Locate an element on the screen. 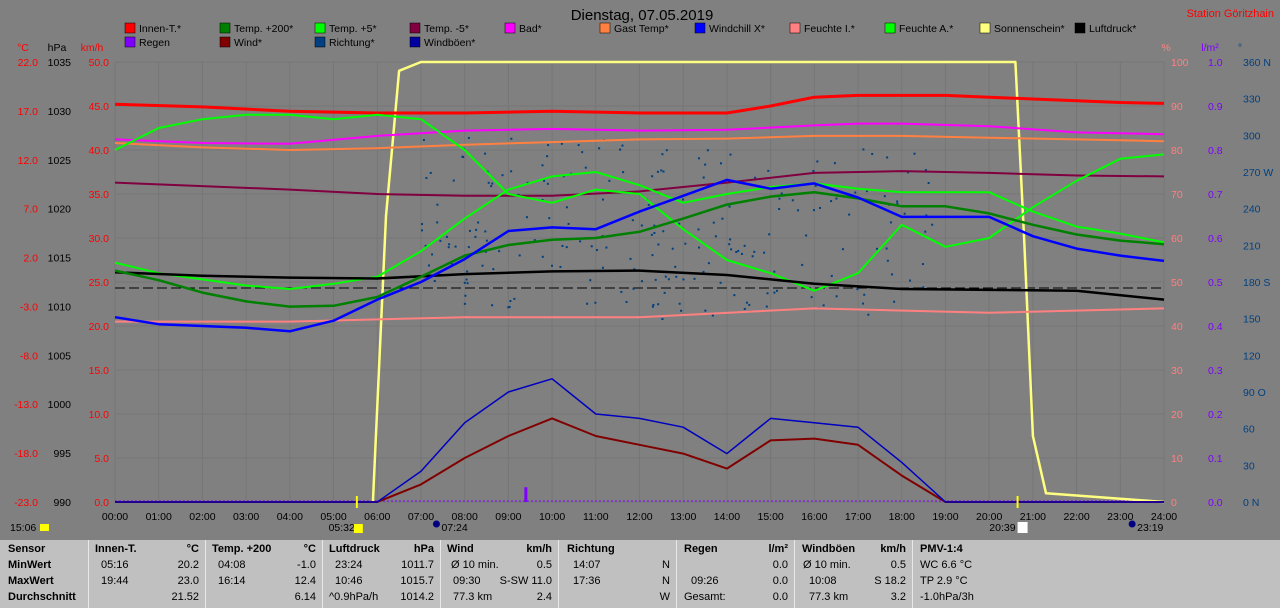  y-tick-label: 990 is located at coordinates (62, 503).